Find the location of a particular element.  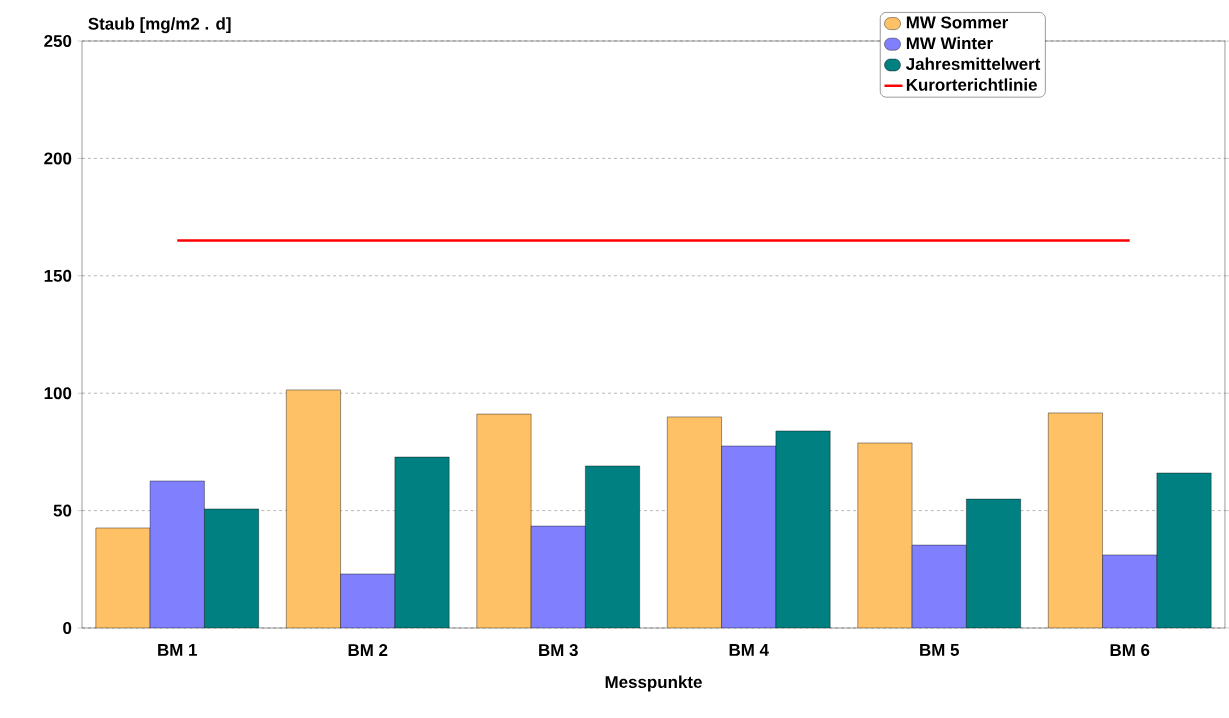

x-tick-label: BM 1 is located at coordinates (177, 650).